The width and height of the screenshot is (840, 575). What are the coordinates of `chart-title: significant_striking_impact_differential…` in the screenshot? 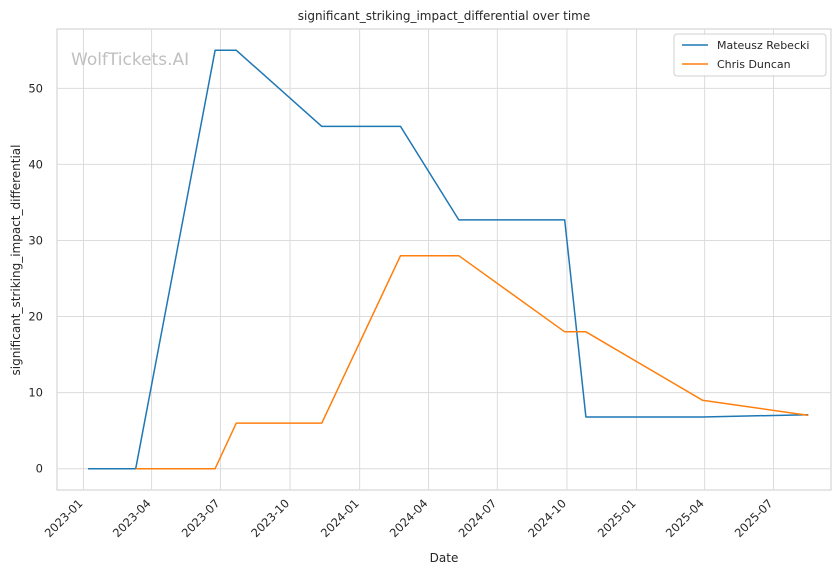 It's located at (444, 16).